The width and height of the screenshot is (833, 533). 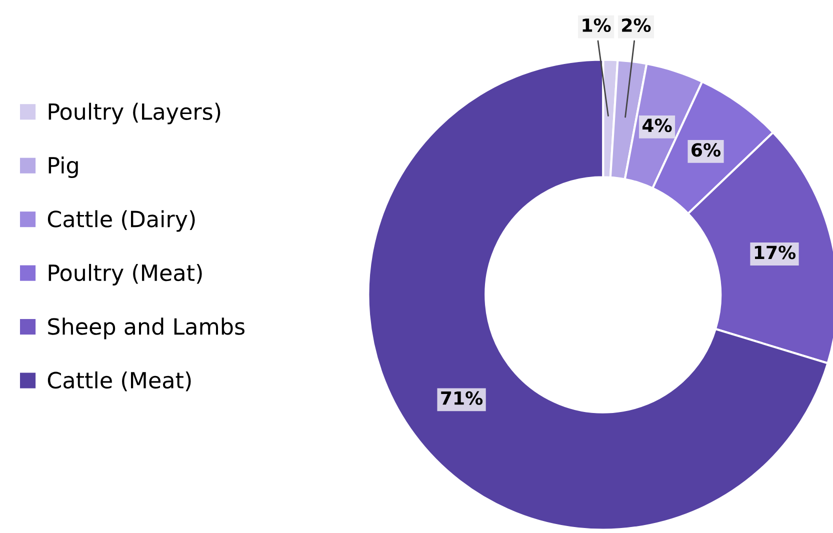 I want to click on legend-label: Cattle (Meat), so click(x=119, y=381).